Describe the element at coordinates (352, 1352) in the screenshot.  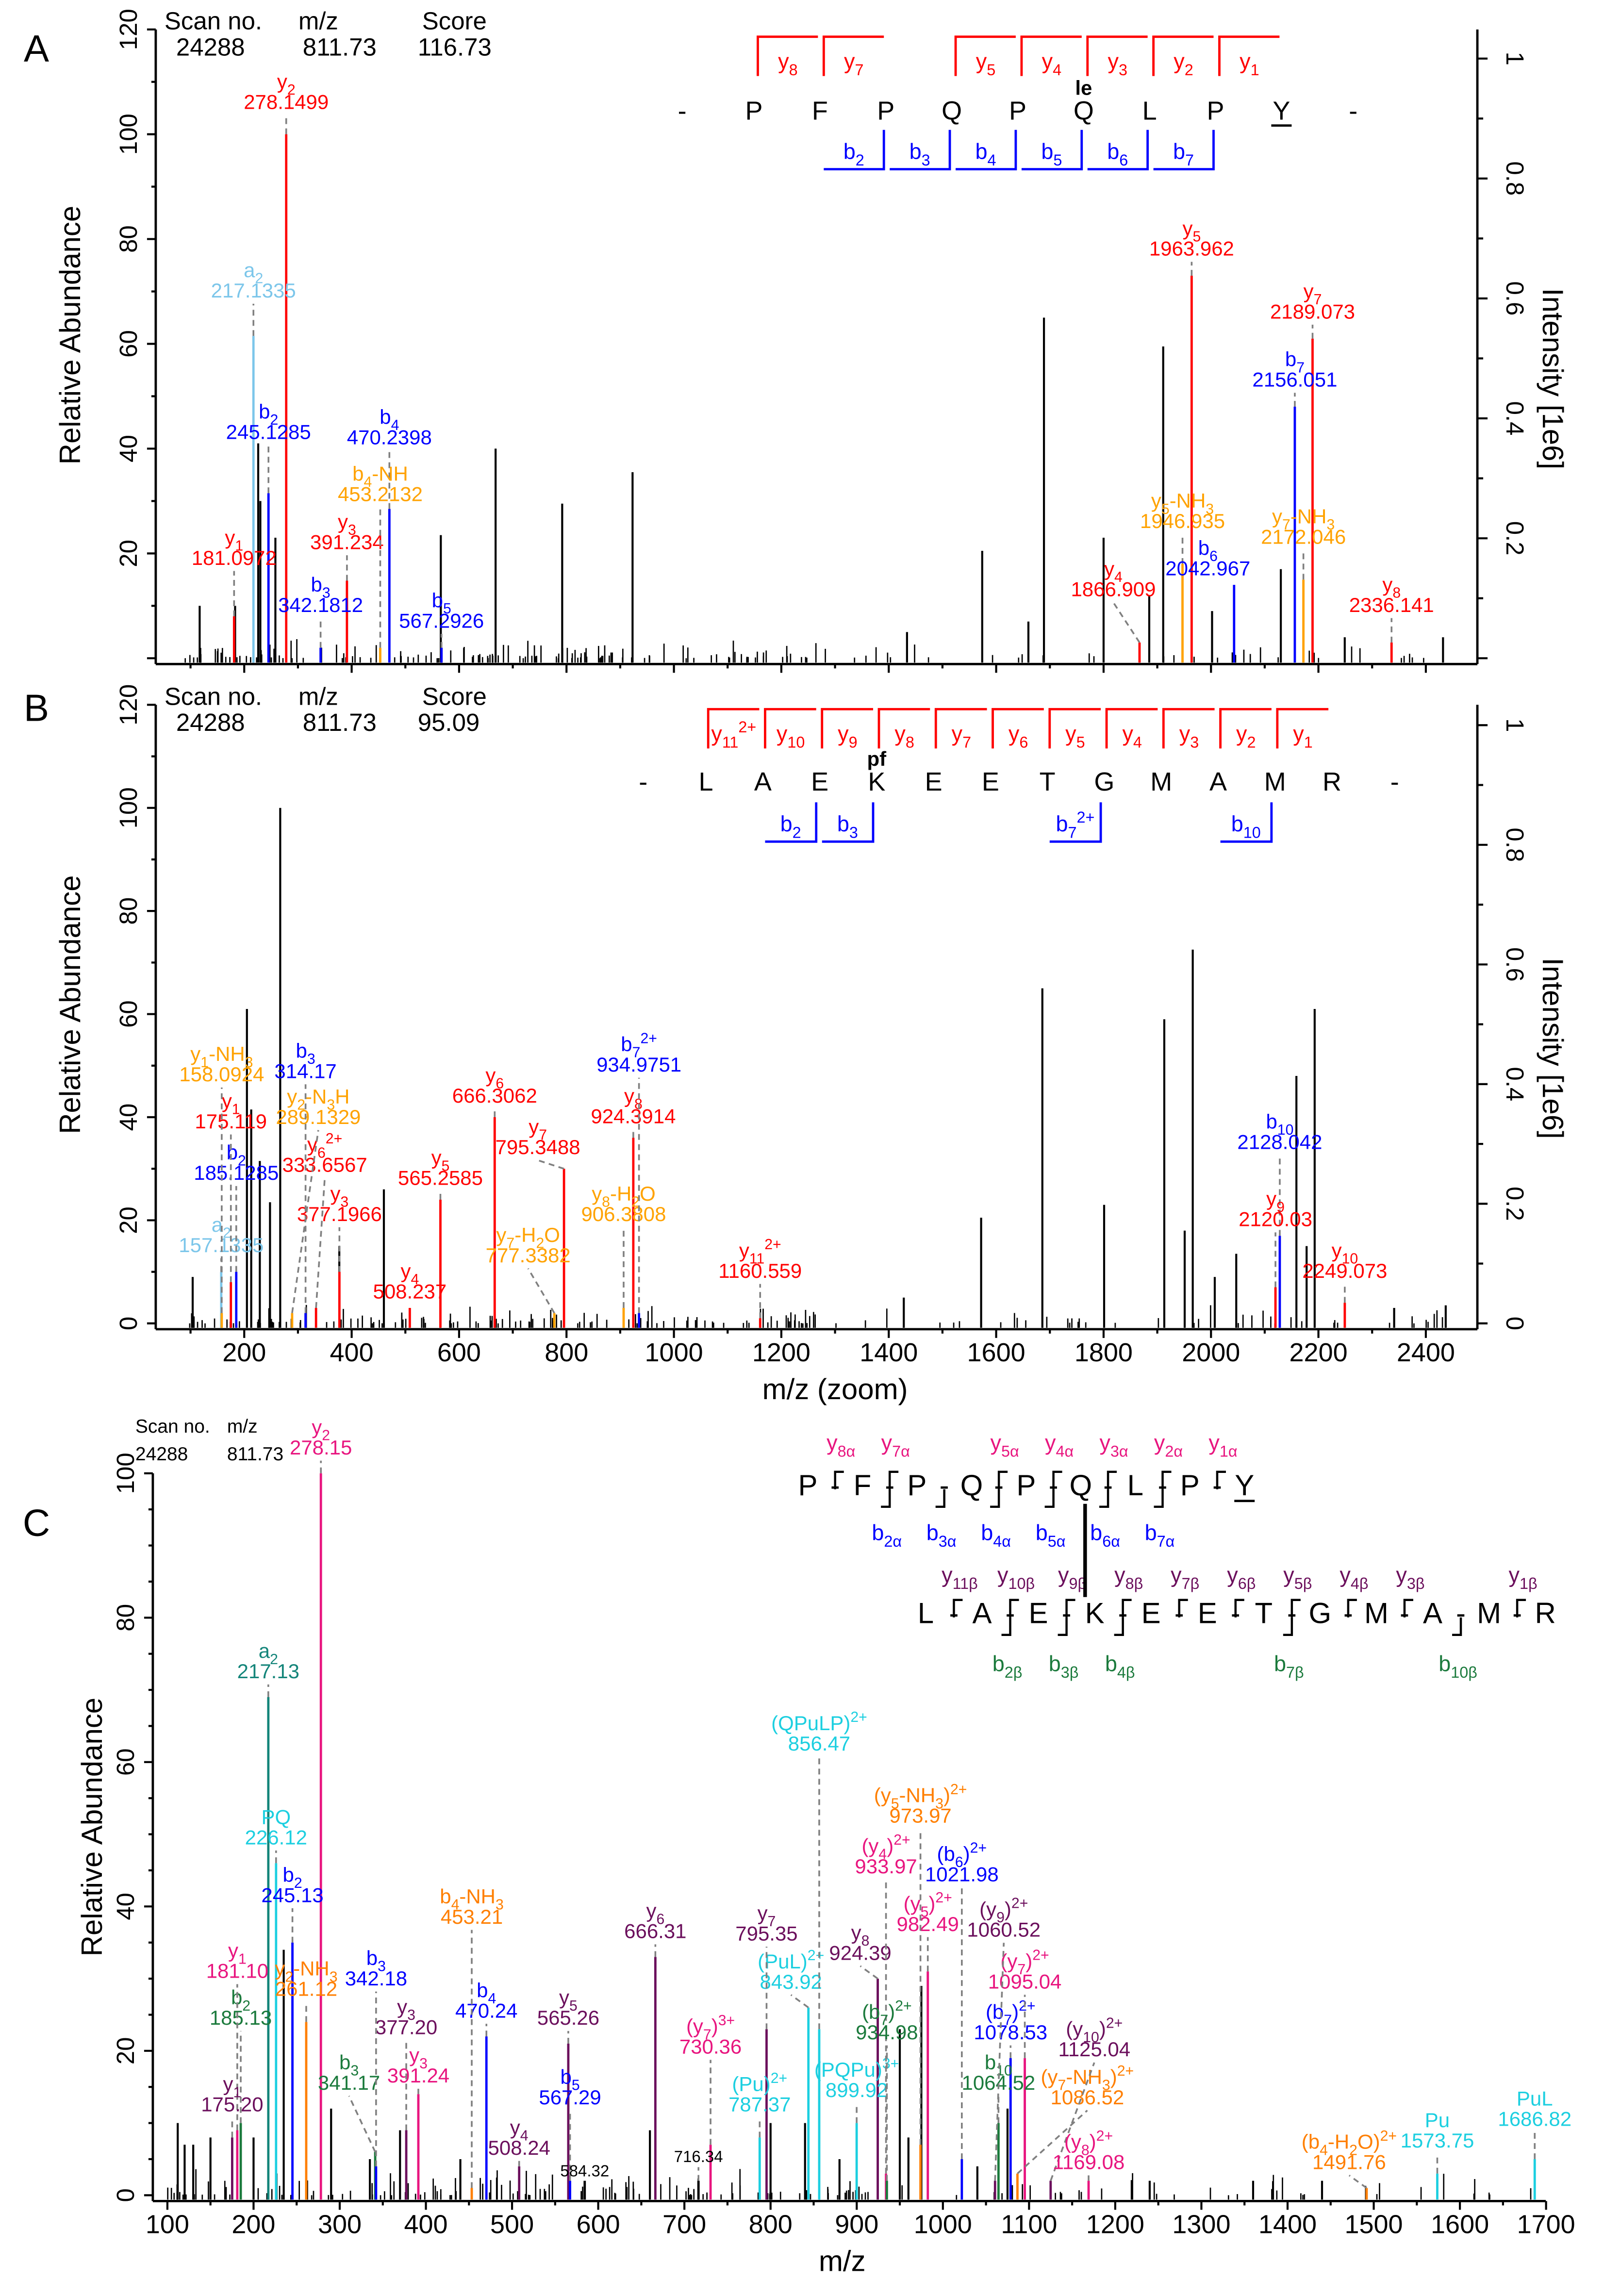
I see `x-tick-label: 400` at that location.